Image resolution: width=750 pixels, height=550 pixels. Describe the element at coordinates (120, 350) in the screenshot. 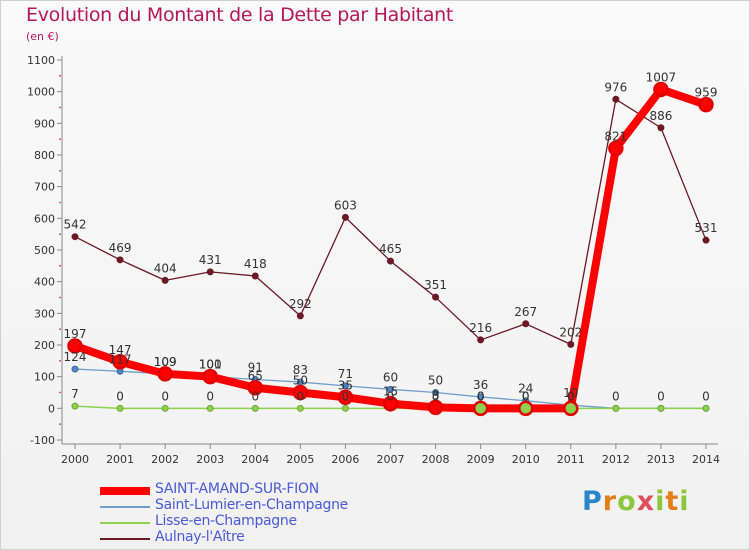

I see `data-label: 147` at that location.